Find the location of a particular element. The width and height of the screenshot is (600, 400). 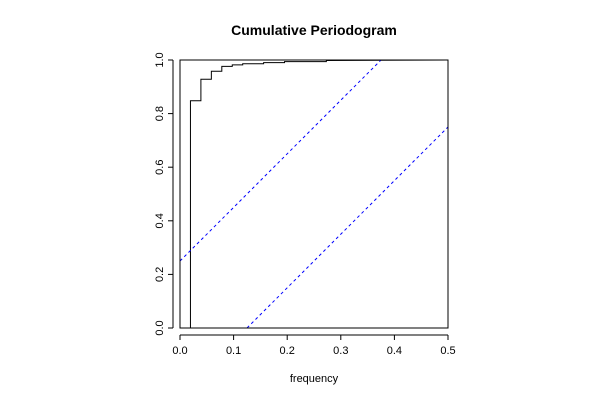

x-tick-label: 0.0 is located at coordinates (179, 351).